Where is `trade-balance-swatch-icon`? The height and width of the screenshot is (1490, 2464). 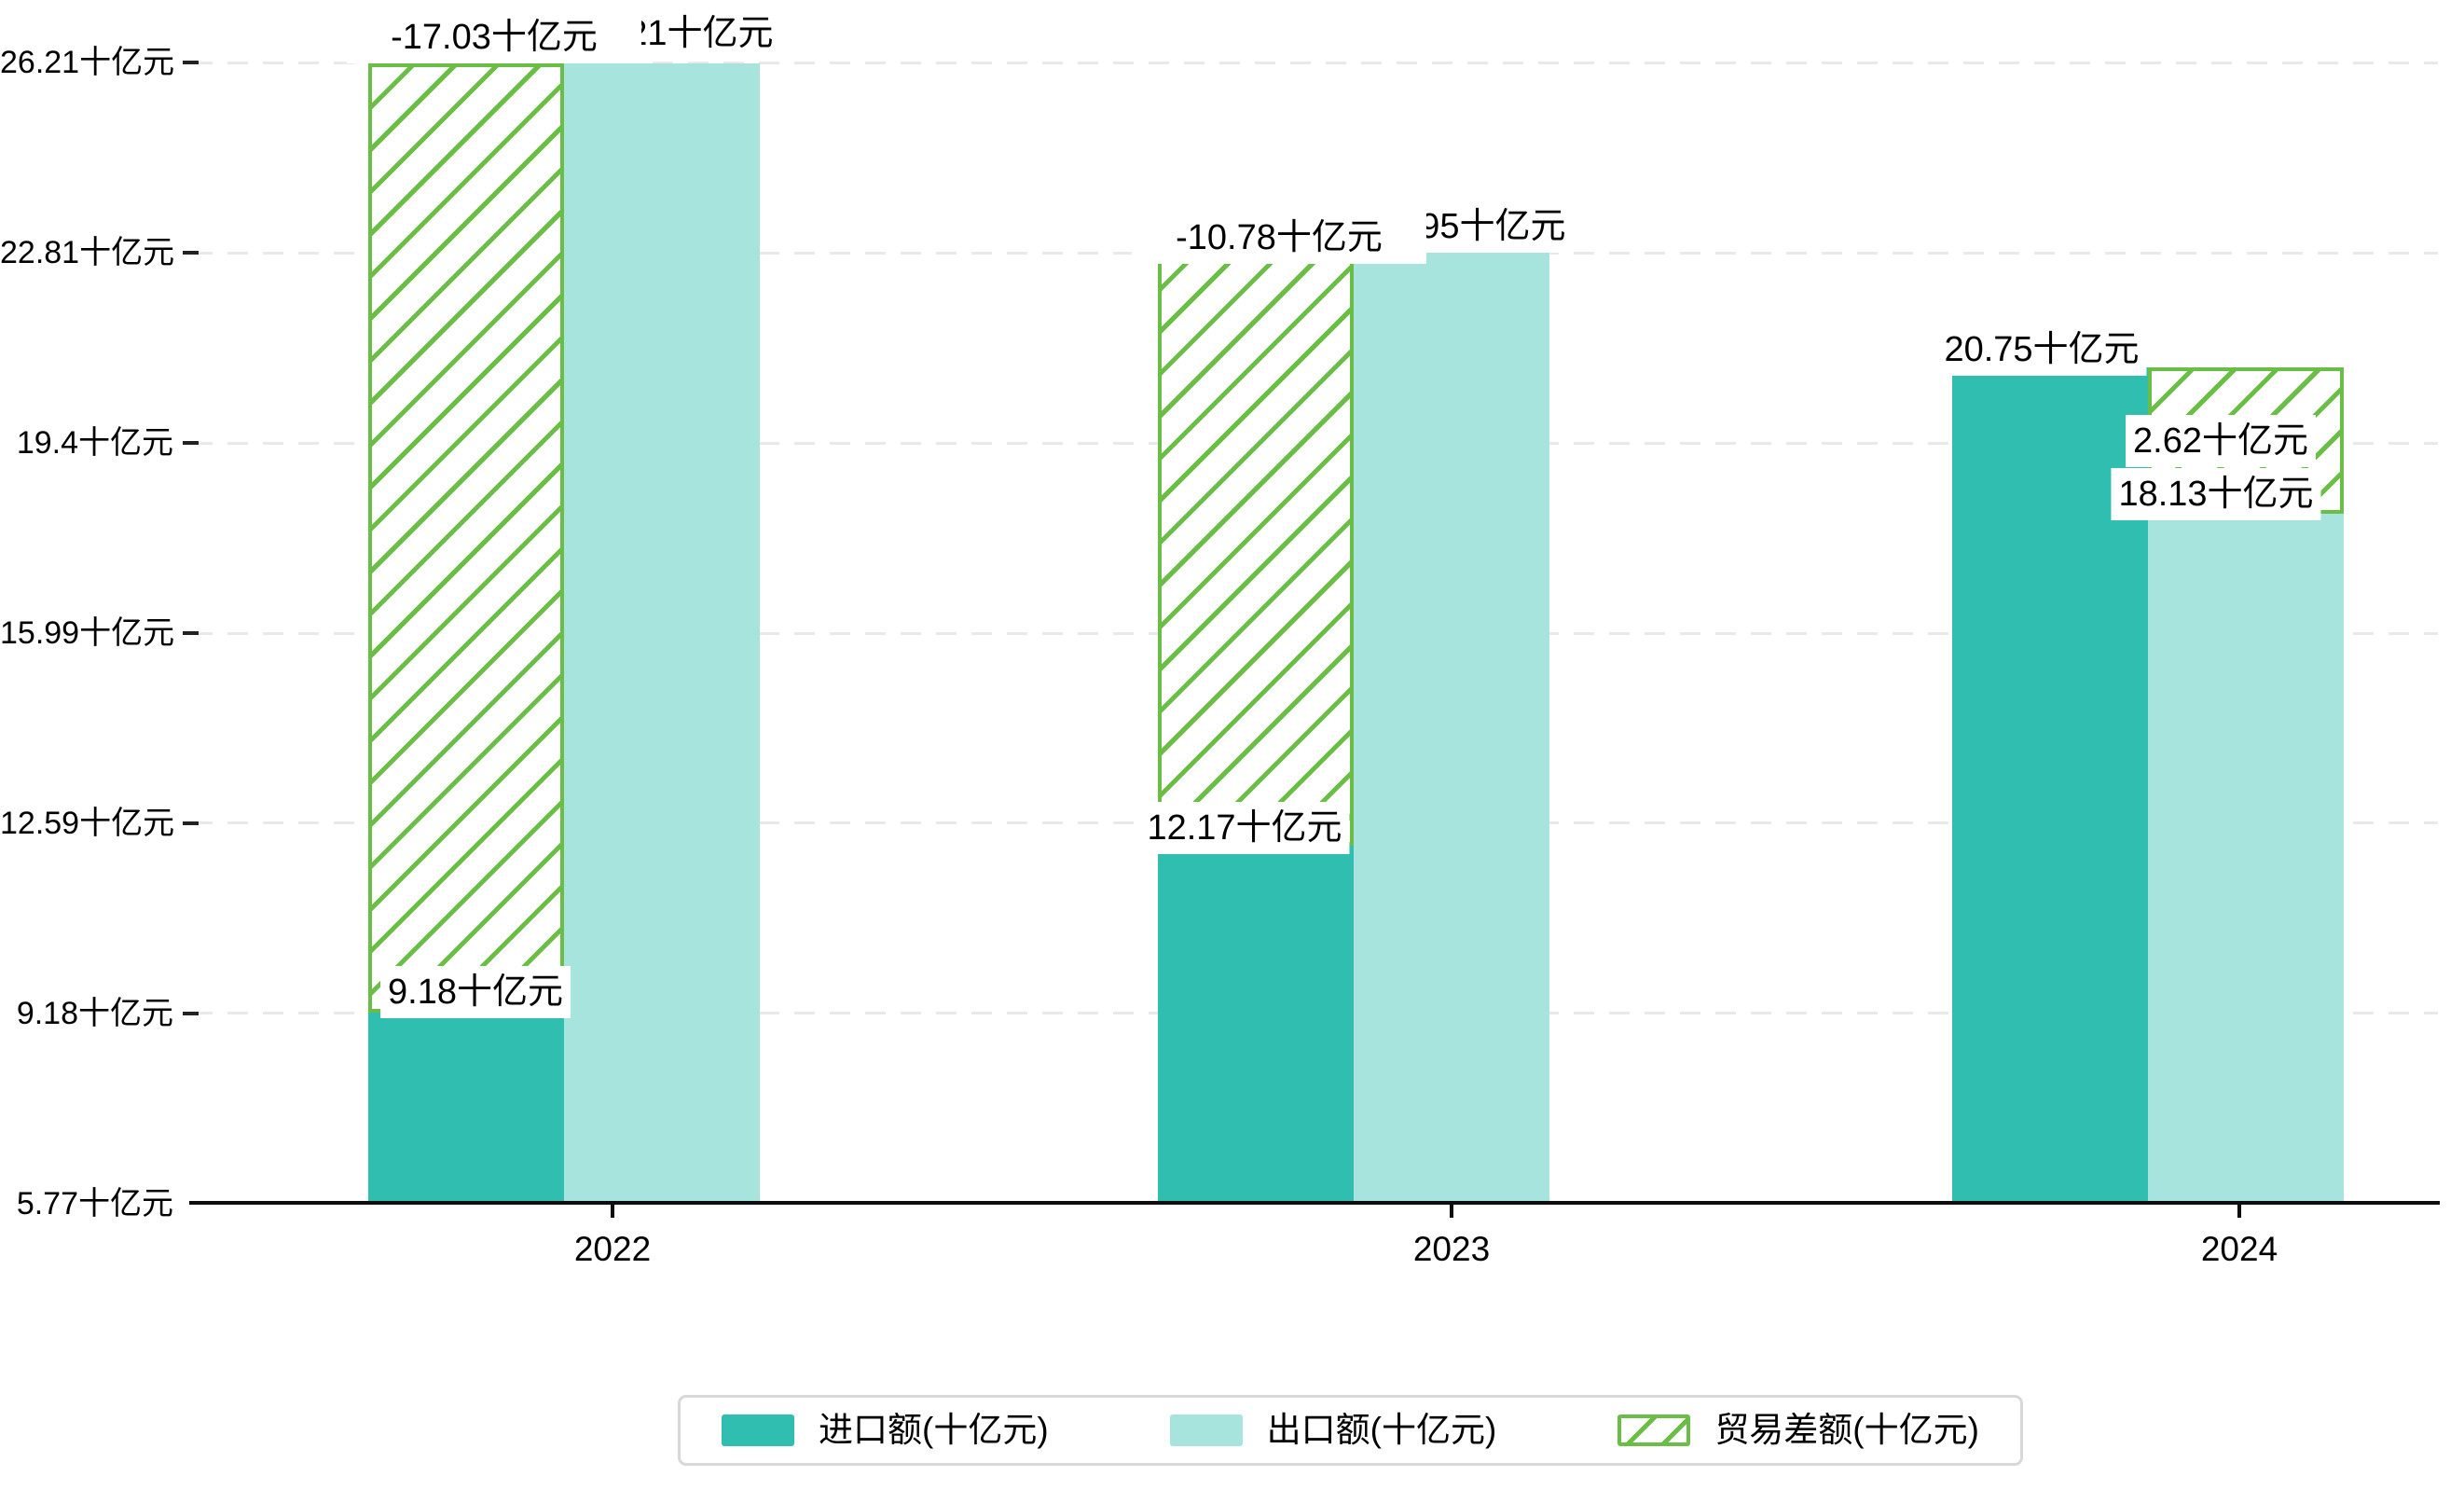 trade-balance-swatch-icon is located at coordinates (1654, 1430).